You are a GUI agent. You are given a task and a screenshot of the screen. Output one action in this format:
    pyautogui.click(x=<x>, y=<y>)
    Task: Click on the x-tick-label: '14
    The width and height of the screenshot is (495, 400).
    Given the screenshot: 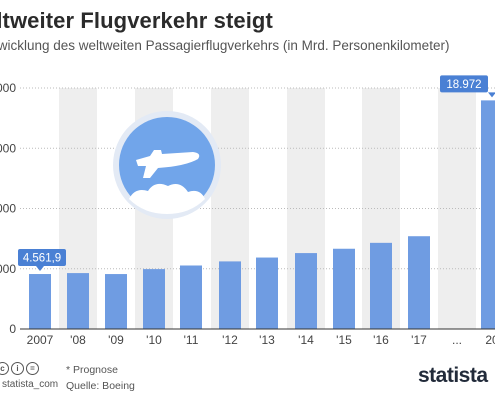 What is the action you would take?
    pyautogui.click(x=306, y=340)
    